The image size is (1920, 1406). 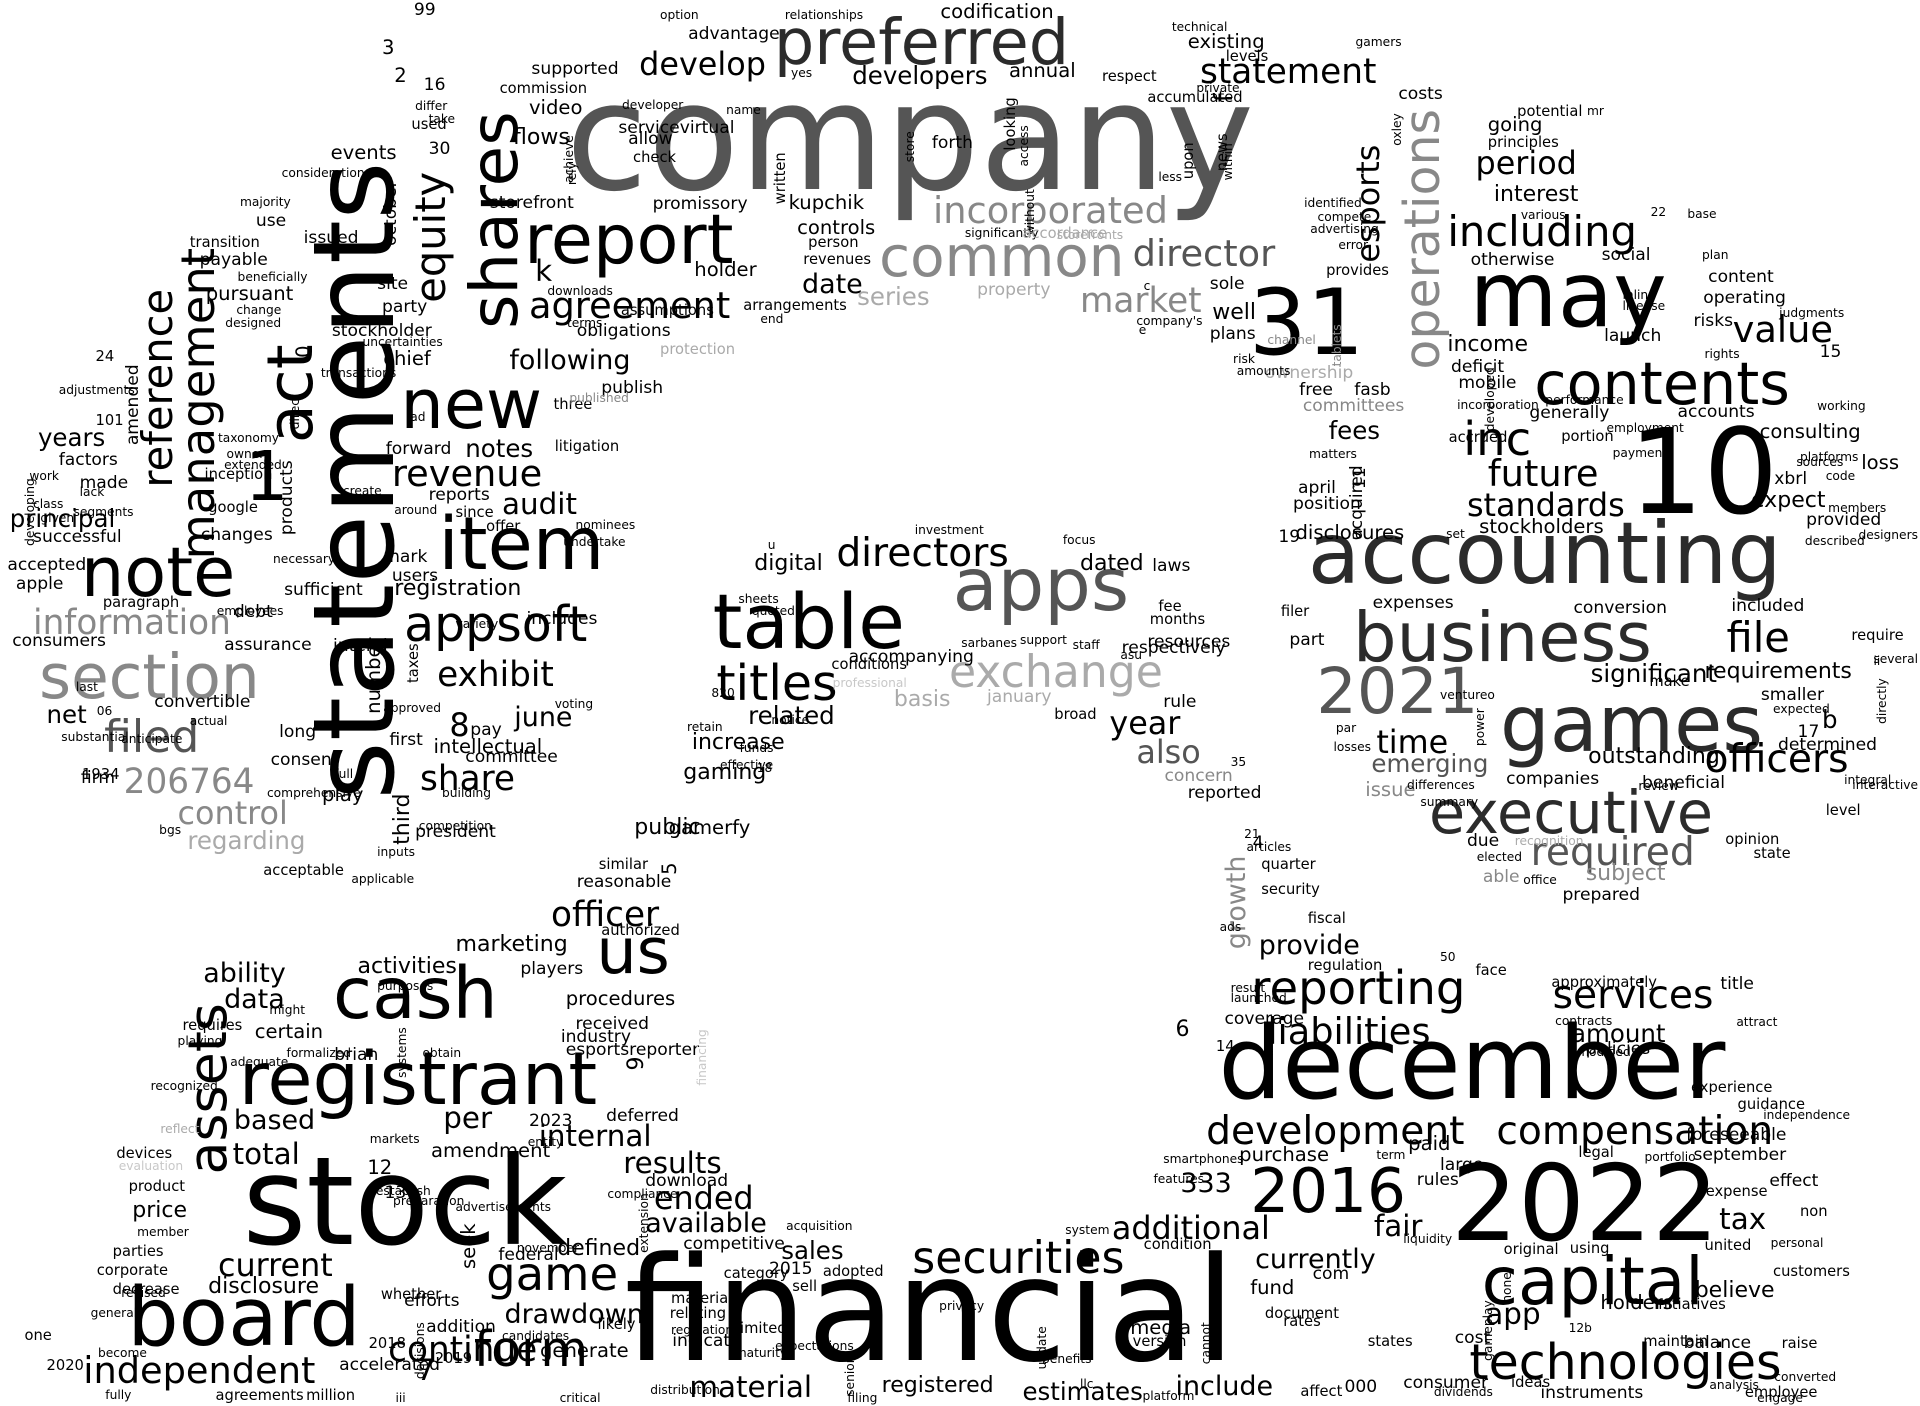 I want to click on word-538: nominees, so click(x=605, y=525).